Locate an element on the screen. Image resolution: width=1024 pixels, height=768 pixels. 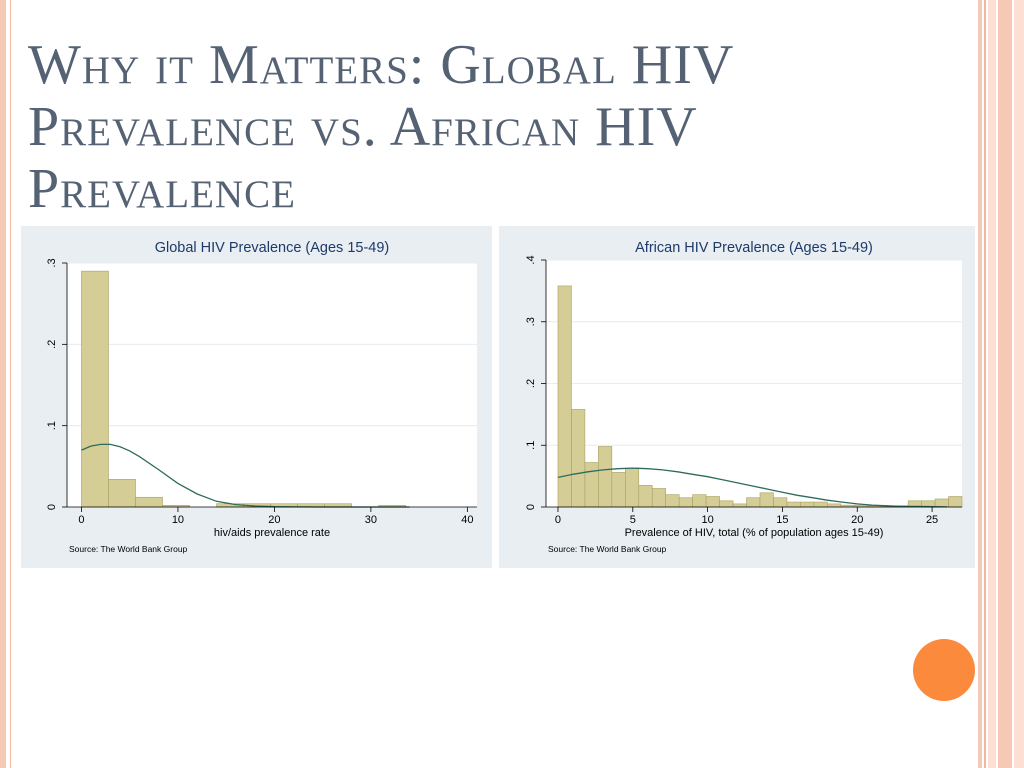
right-decorative-stripes is located at coordinates (1001, 384).